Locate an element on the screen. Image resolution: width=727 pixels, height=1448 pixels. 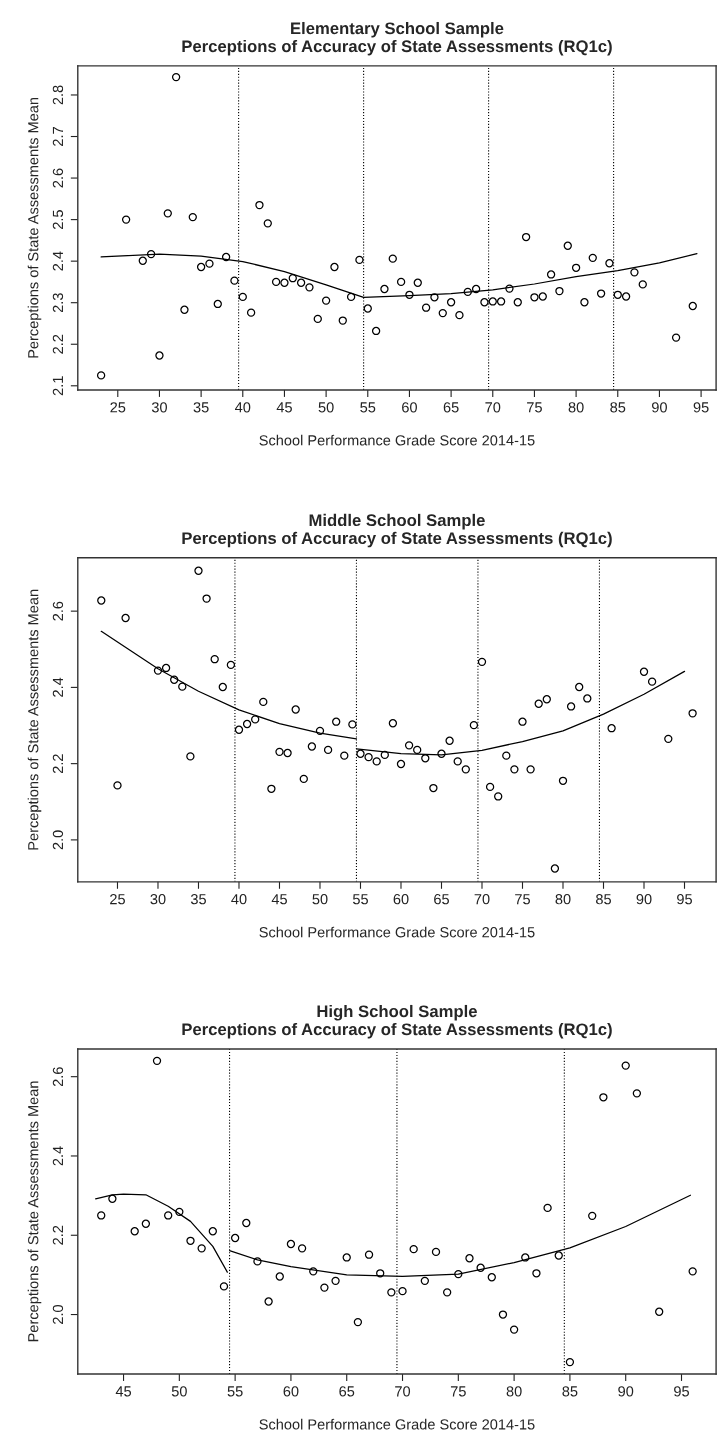
y-tick-label: 2.7 is located at coordinates (57, 136).